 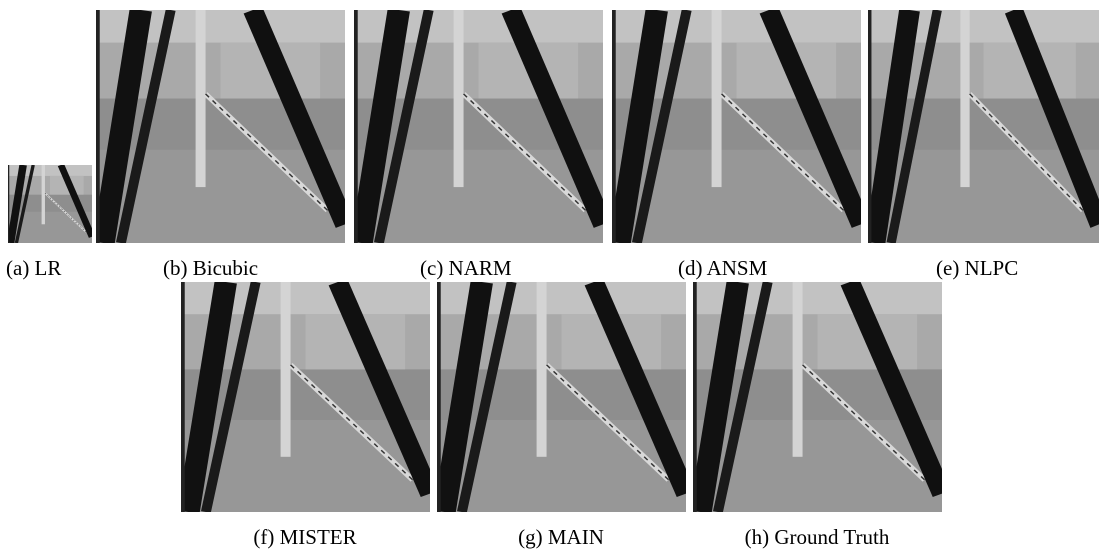 I want to click on caption: (g) MAIN, so click(x=561, y=537).